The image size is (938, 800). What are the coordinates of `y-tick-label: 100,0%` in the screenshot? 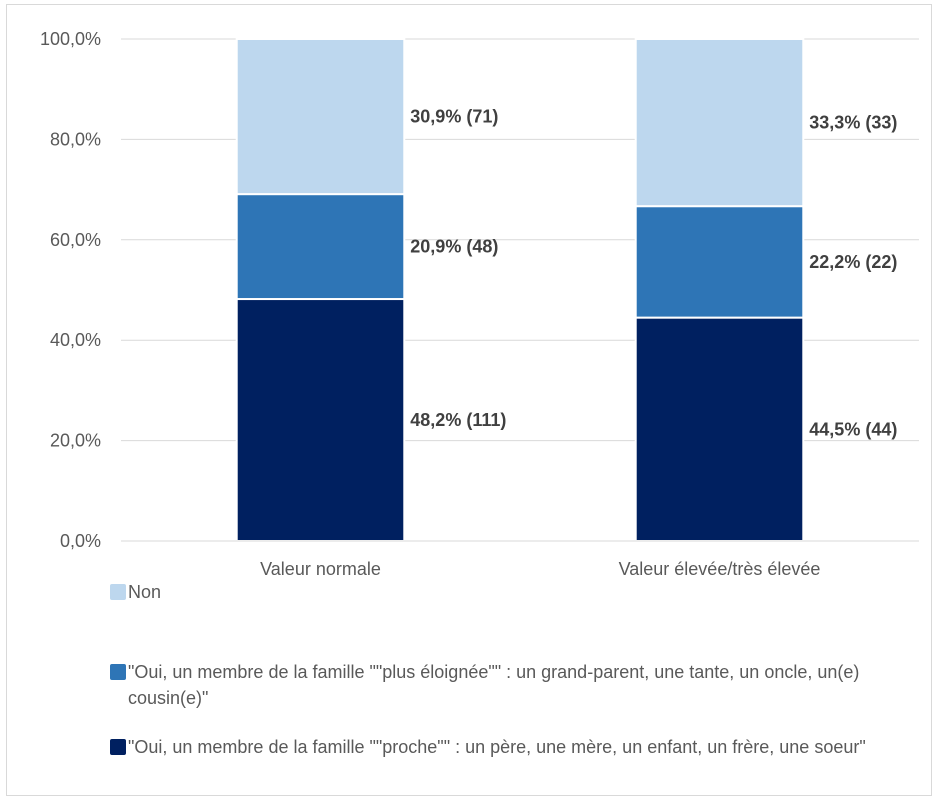 It's located at (70, 39).